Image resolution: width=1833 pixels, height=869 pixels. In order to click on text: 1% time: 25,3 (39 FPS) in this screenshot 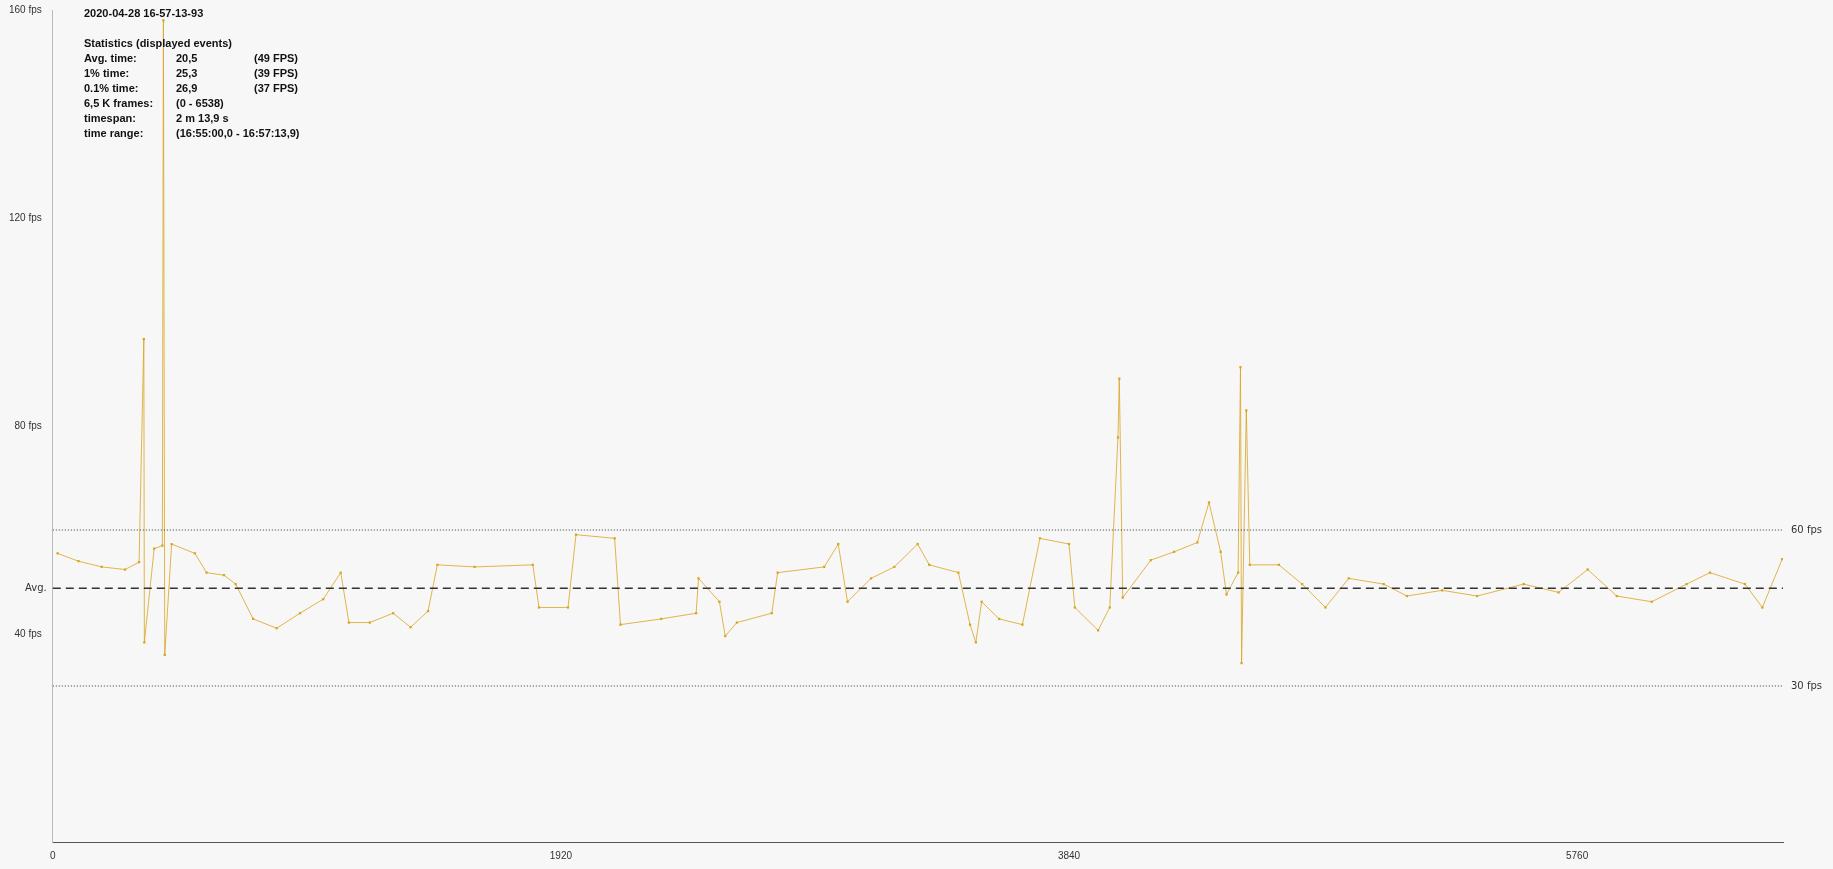, I will do `click(191, 73)`.